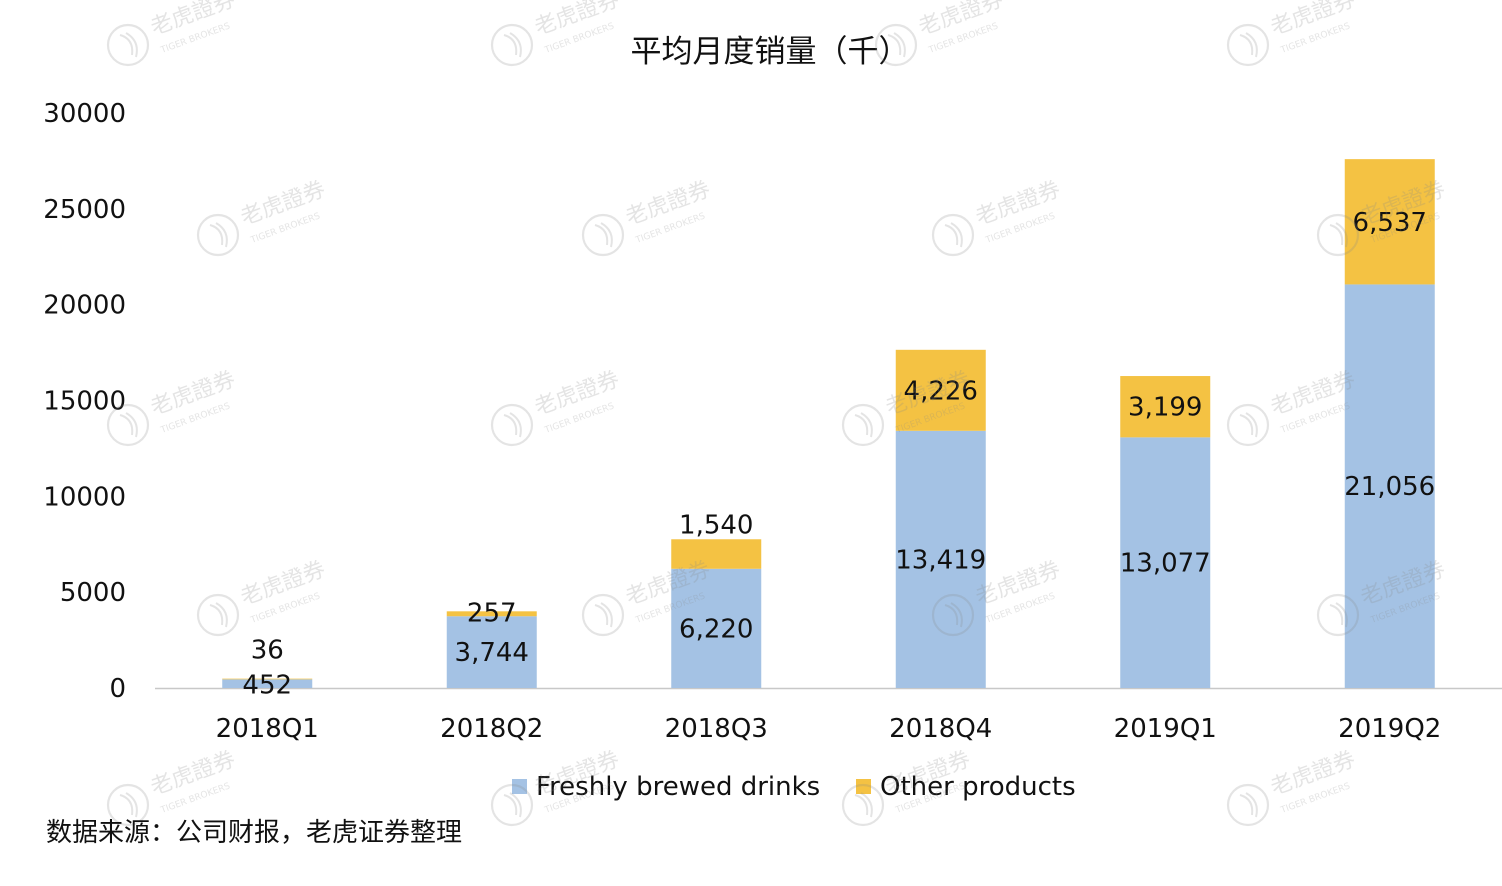  What do you see at coordinates (84, 497) in the screenshot?
I see `y-tick-label: 10000` at bounding box center [84, 497].